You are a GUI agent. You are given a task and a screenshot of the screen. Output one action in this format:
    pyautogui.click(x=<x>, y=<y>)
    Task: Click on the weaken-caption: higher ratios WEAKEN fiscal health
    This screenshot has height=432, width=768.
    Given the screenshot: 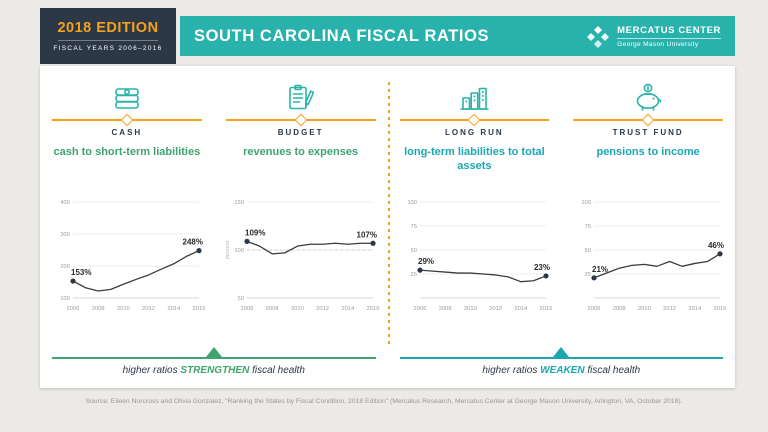 What is the action you would take?
    pyautogui.click(x=562, y=370)
    